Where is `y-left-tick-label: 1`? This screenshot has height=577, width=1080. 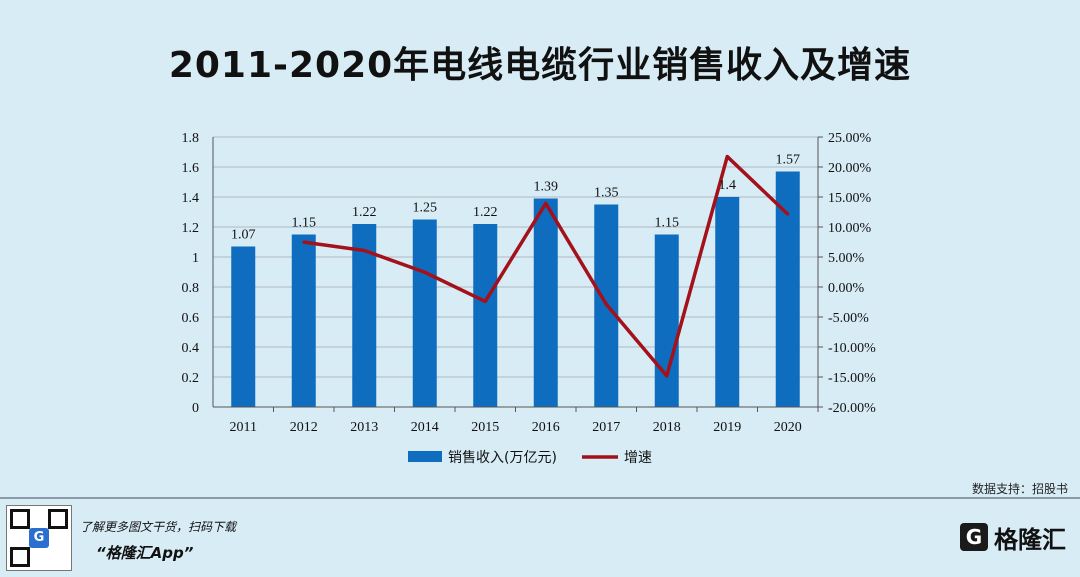
y-left-tick-label: 1 is located at coordinates (195, 258).